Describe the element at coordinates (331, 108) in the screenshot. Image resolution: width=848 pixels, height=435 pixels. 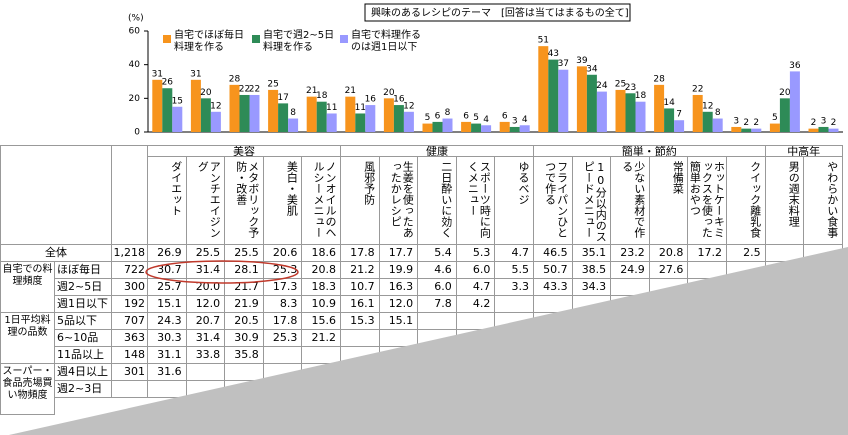
I see `value-label: 11` at that location.